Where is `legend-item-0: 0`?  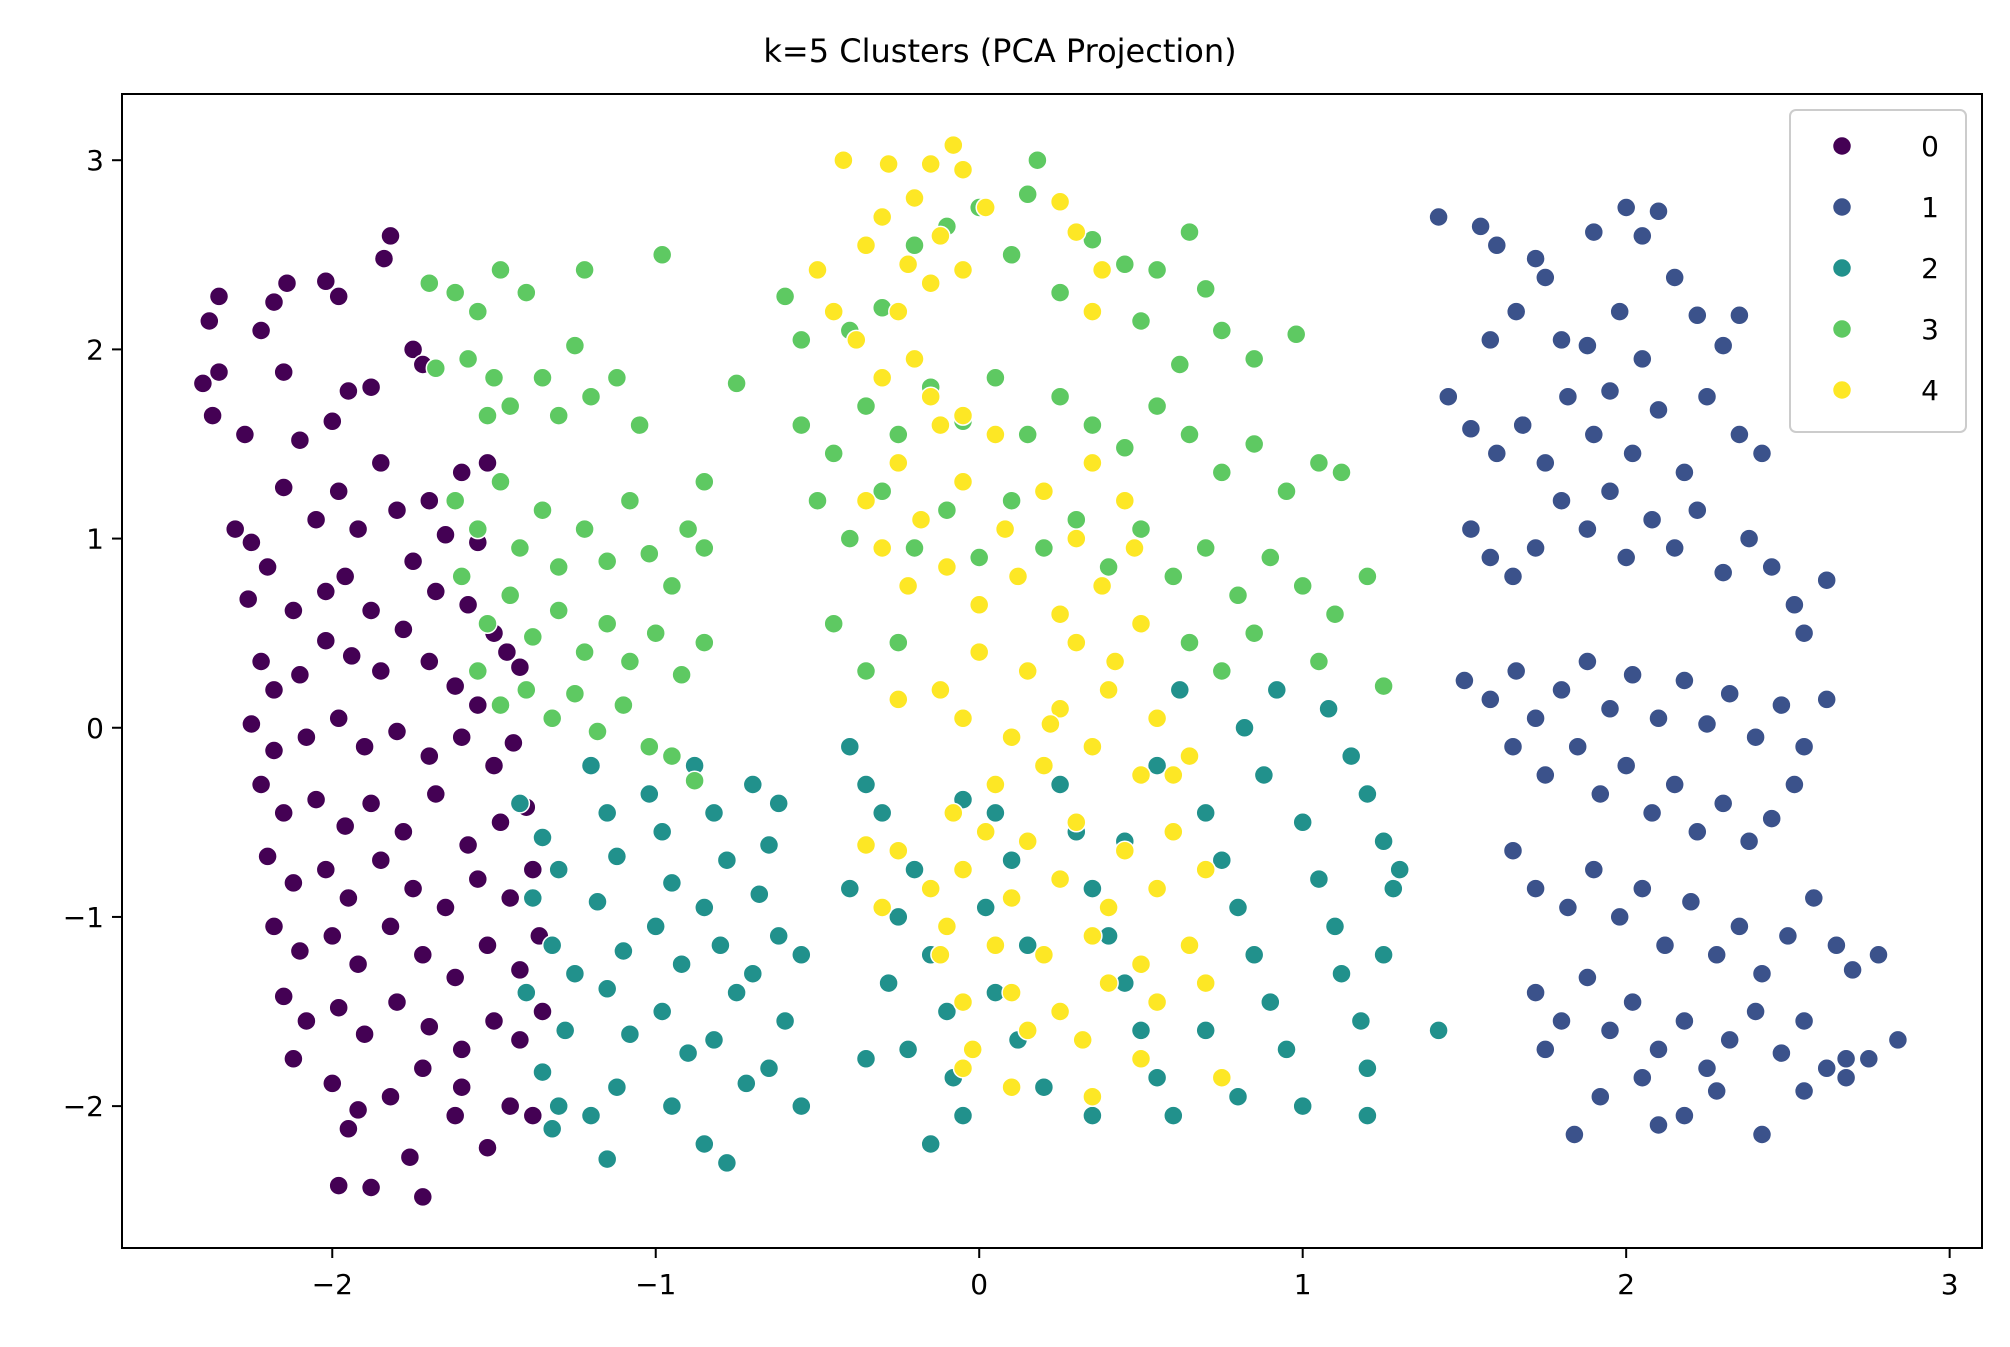
legend-item-0: 0 is located at coordinates (1885, 146).